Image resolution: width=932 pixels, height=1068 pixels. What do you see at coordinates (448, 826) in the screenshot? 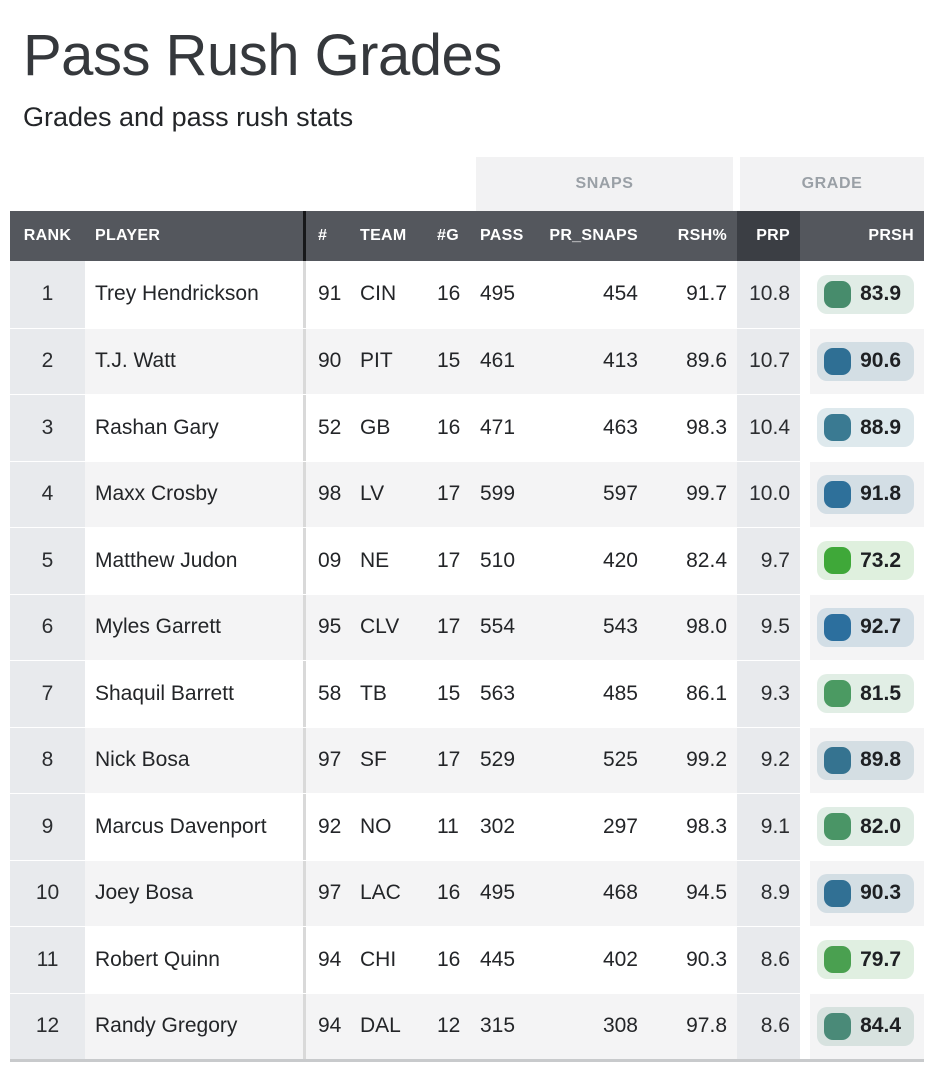
I see `games-cell: 11` at bounding box center [448, 826].